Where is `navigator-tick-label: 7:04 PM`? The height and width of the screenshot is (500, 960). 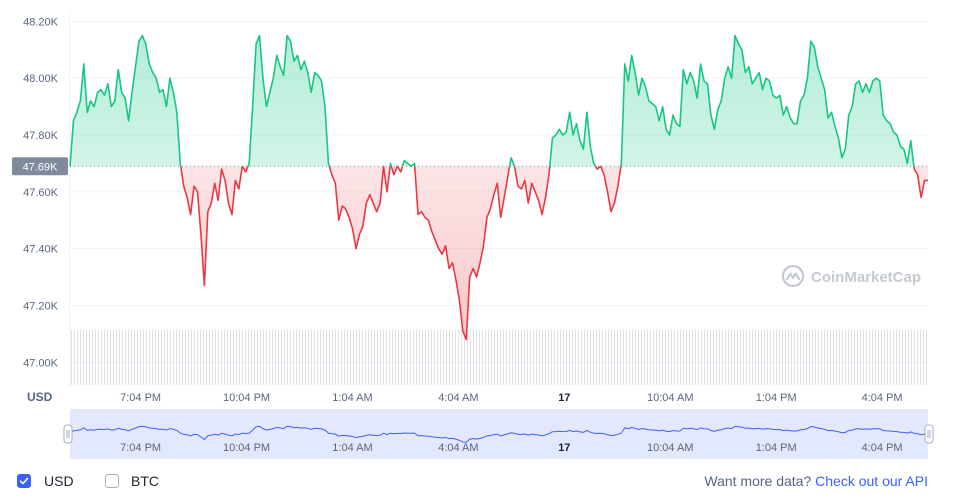 navigator-tick-label: 7:04 PM is located at coordinates (140, 448).